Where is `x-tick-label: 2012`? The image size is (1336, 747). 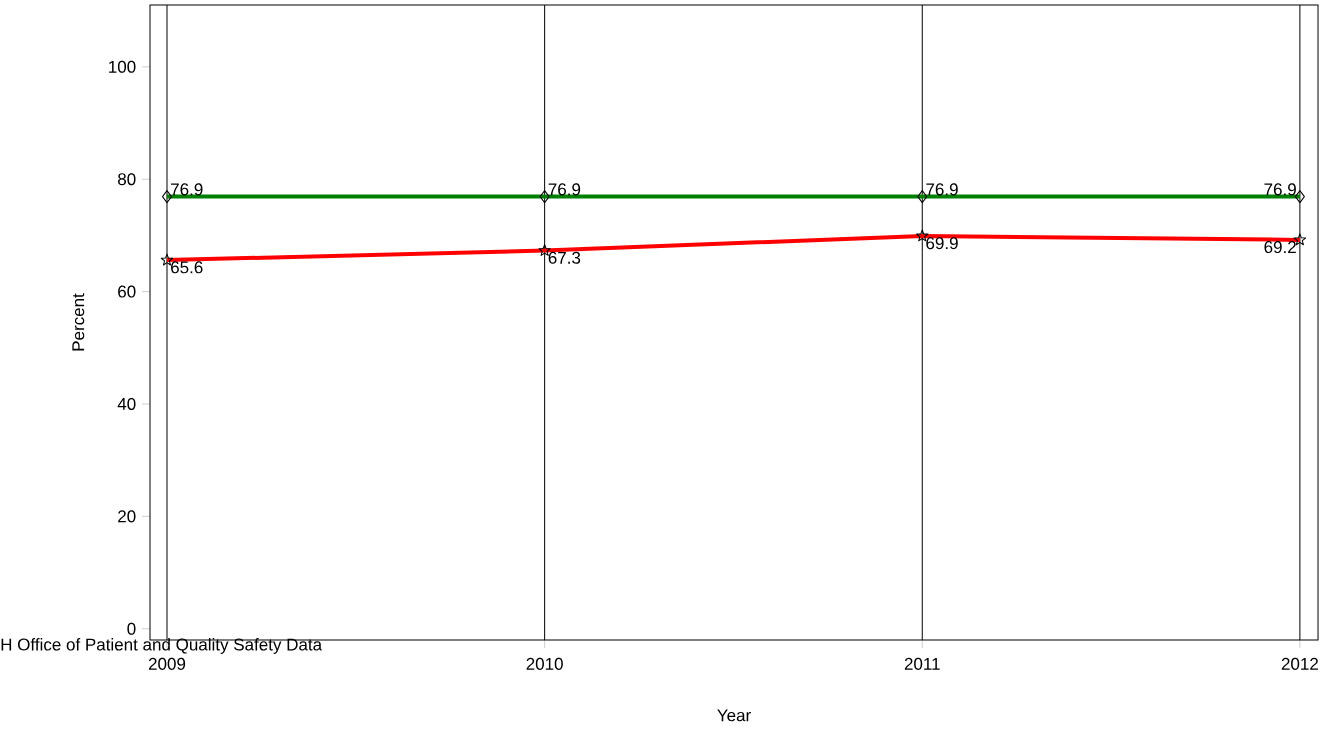 x-tick-label: 2012 is located at coordinates (1299, 663).